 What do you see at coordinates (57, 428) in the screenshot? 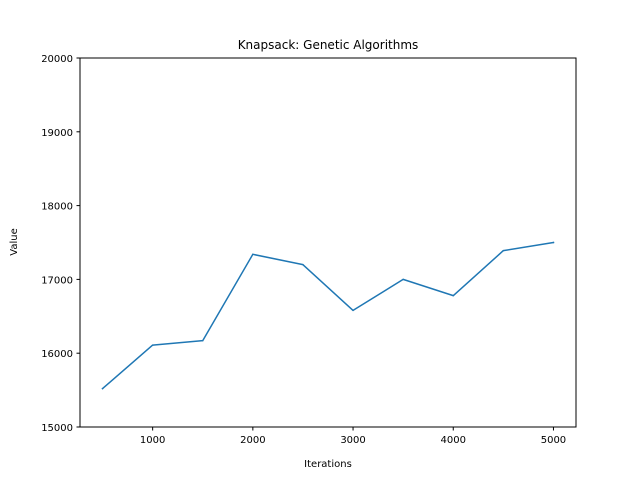
I see `y-tick-label: 15000` at bounding box center [57, 428].